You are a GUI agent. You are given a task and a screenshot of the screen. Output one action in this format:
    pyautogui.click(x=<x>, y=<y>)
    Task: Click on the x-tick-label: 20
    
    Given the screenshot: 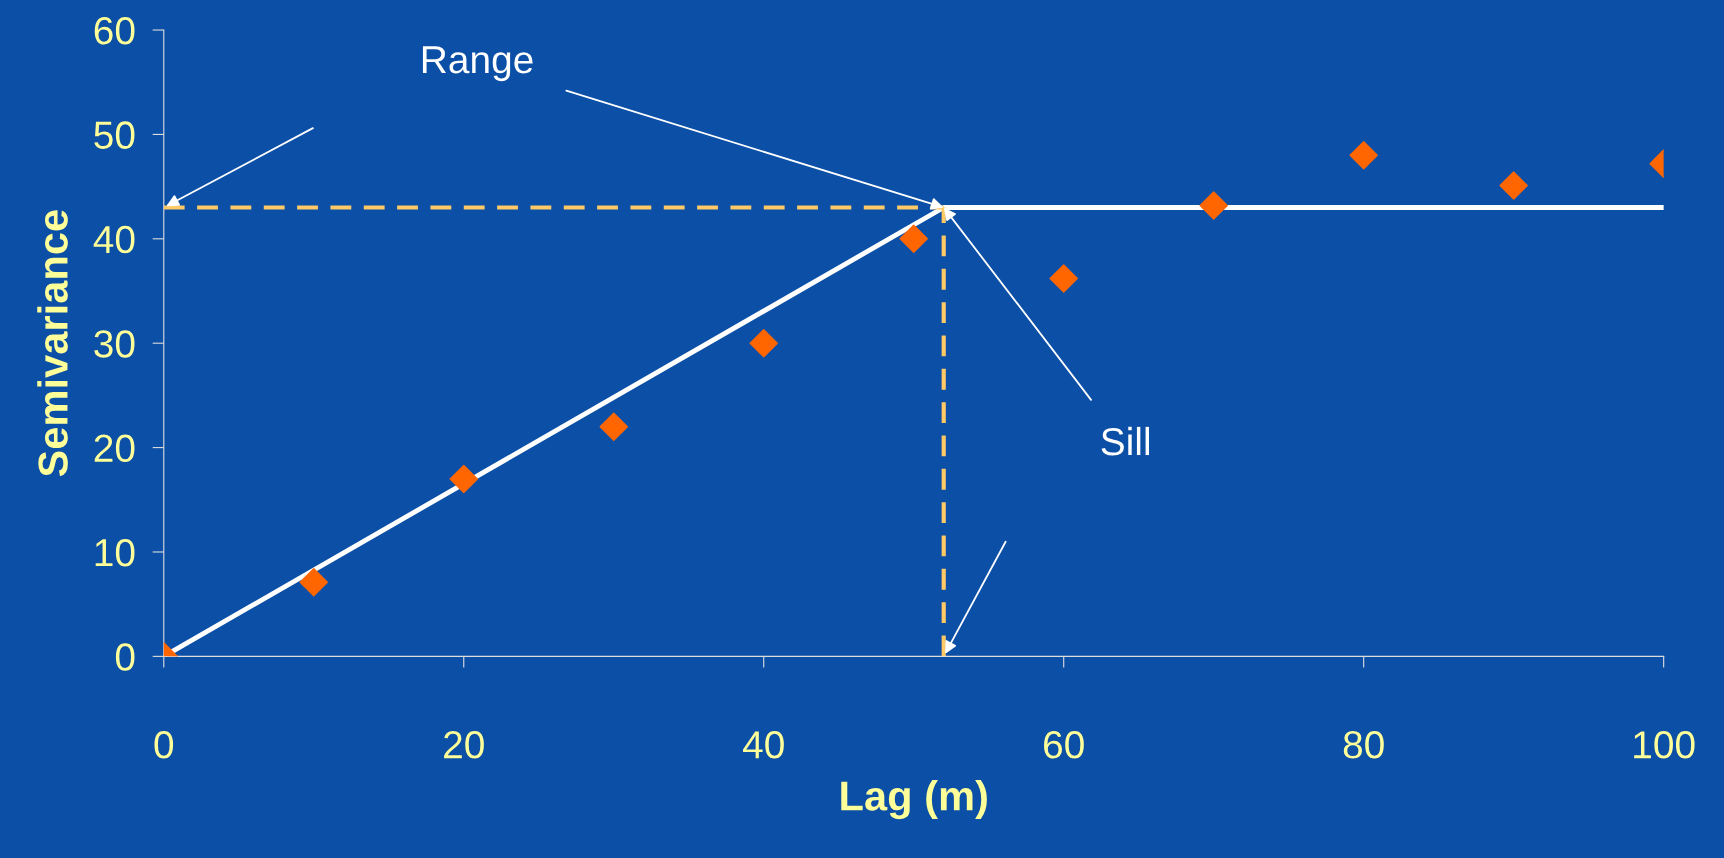 What is the action you would take?
    pyautogui.click(x=464, y=745)
    